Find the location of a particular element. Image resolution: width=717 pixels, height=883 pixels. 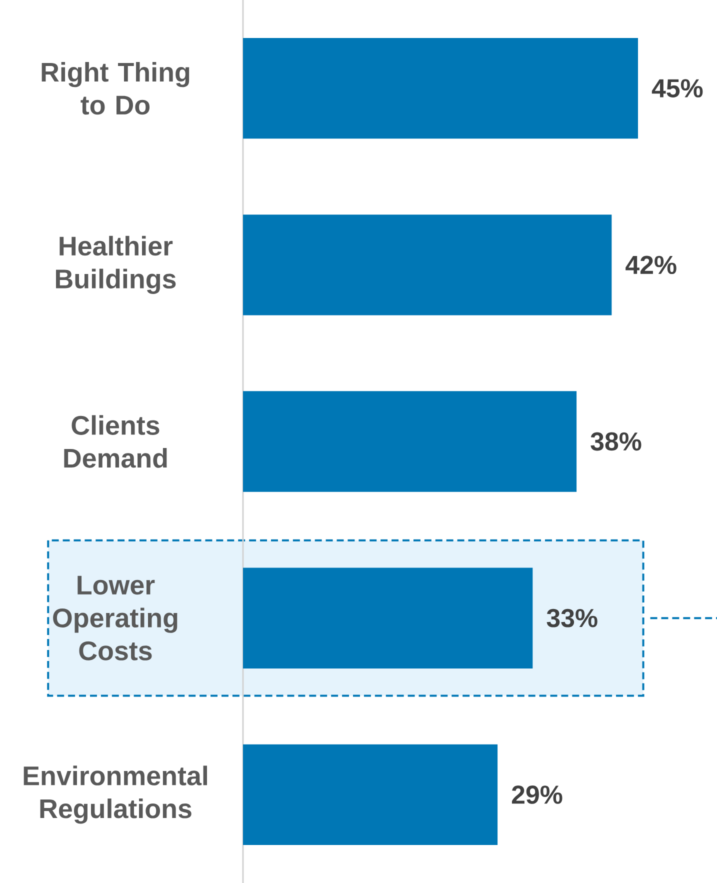

data-label: 33% is located at coordinates (572, 618).